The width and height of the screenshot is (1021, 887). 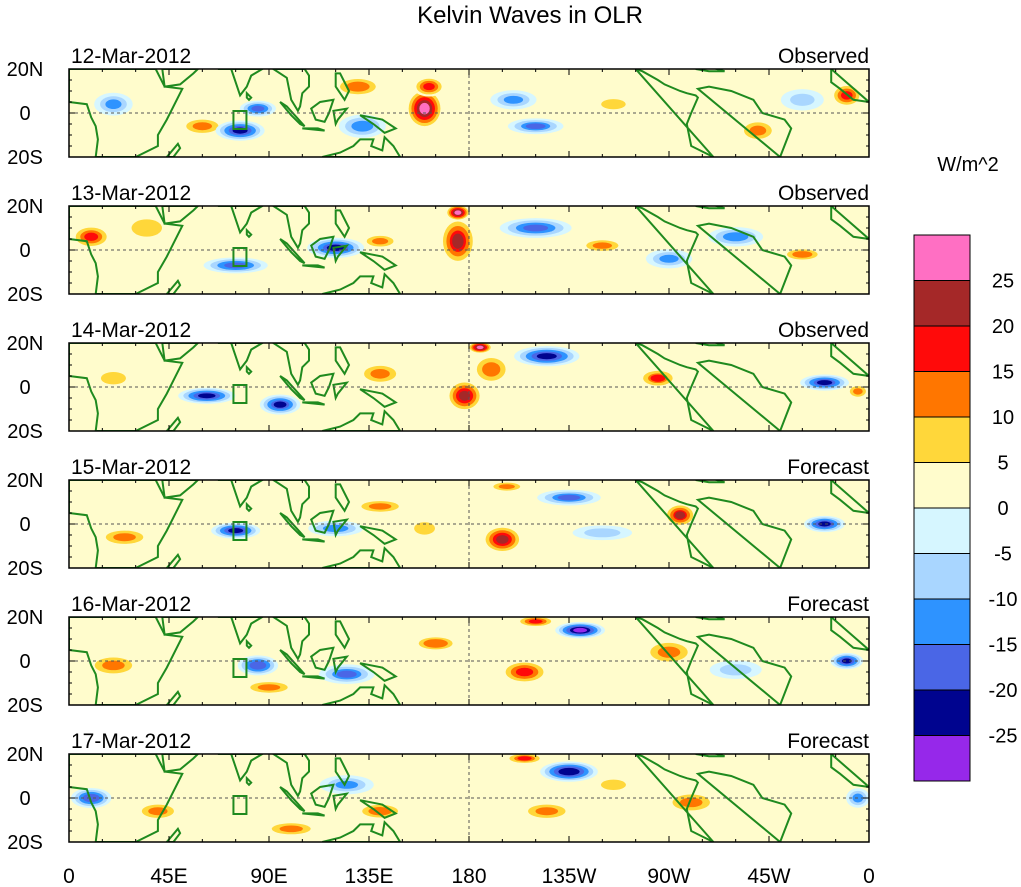 What do you see at coordinates (530, 15) in the screenshot?
I see `chart-title: Kelvin Waves in OLR` at bounding box center [530, 15].